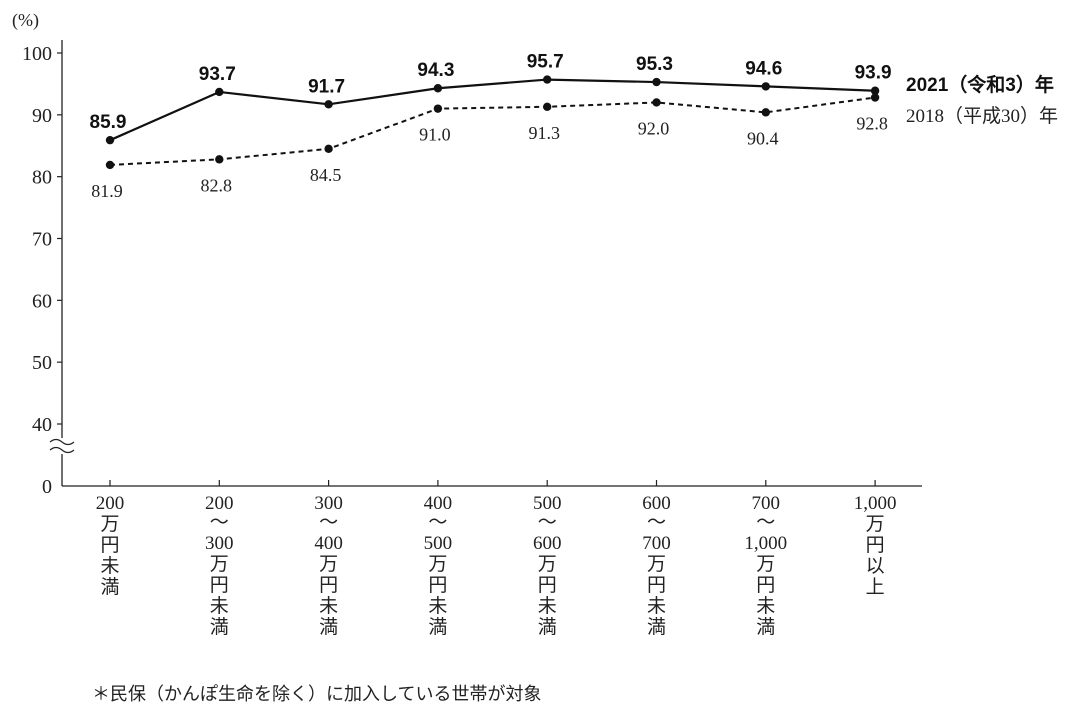  What do you see at coordinates (544, 133) in the screenshot?
I see `data-label-2018: 91.3` at bounding box center [544, 133].